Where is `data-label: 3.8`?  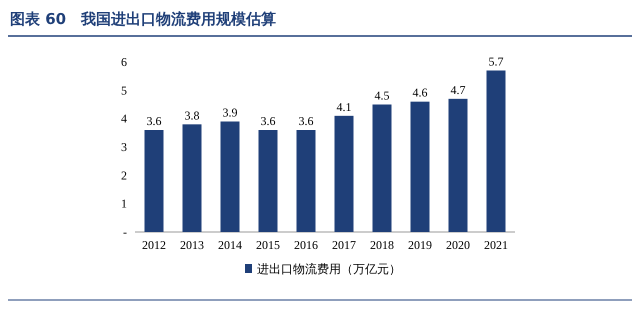 data-label: 3.8 is located at coordinates (192, 115).